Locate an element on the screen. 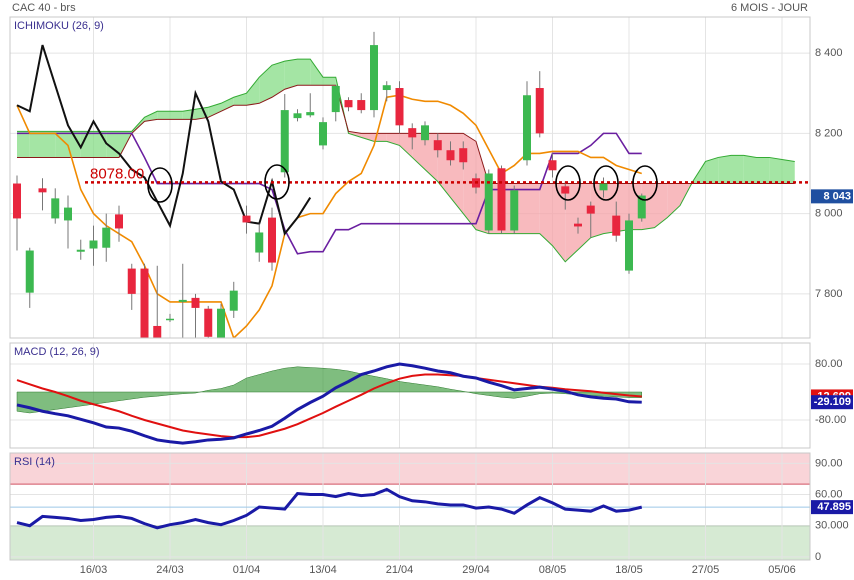 This screenshot has width=854, height=580. x-tick-label: 21/04 is located at coordinates (400, 570).